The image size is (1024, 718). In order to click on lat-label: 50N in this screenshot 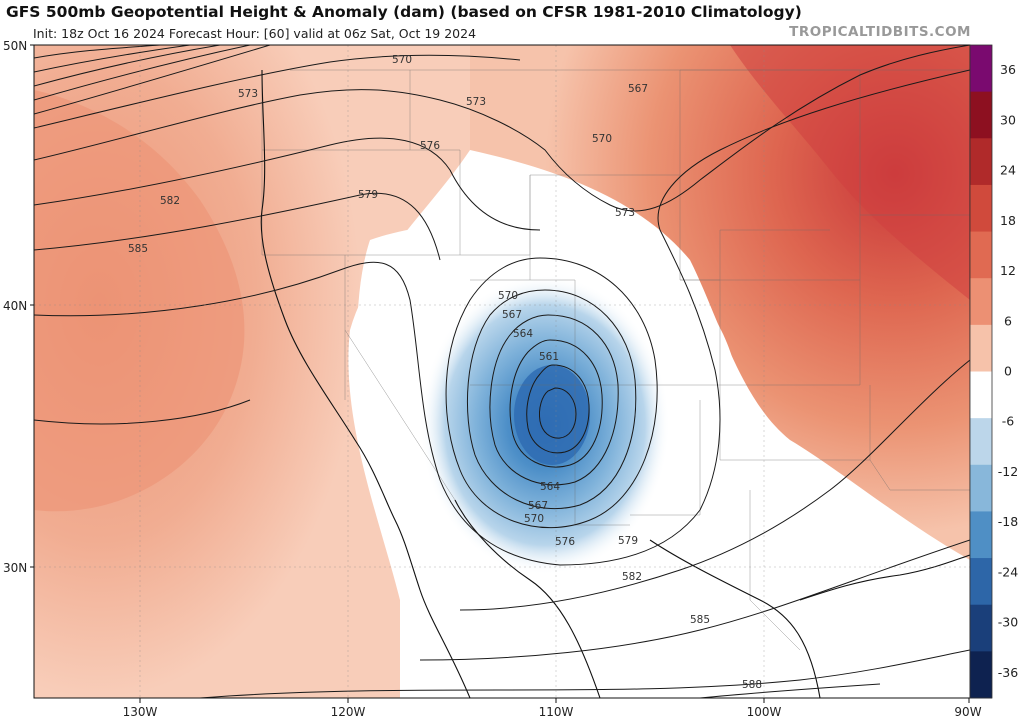, I will do `click(15, 46)`.